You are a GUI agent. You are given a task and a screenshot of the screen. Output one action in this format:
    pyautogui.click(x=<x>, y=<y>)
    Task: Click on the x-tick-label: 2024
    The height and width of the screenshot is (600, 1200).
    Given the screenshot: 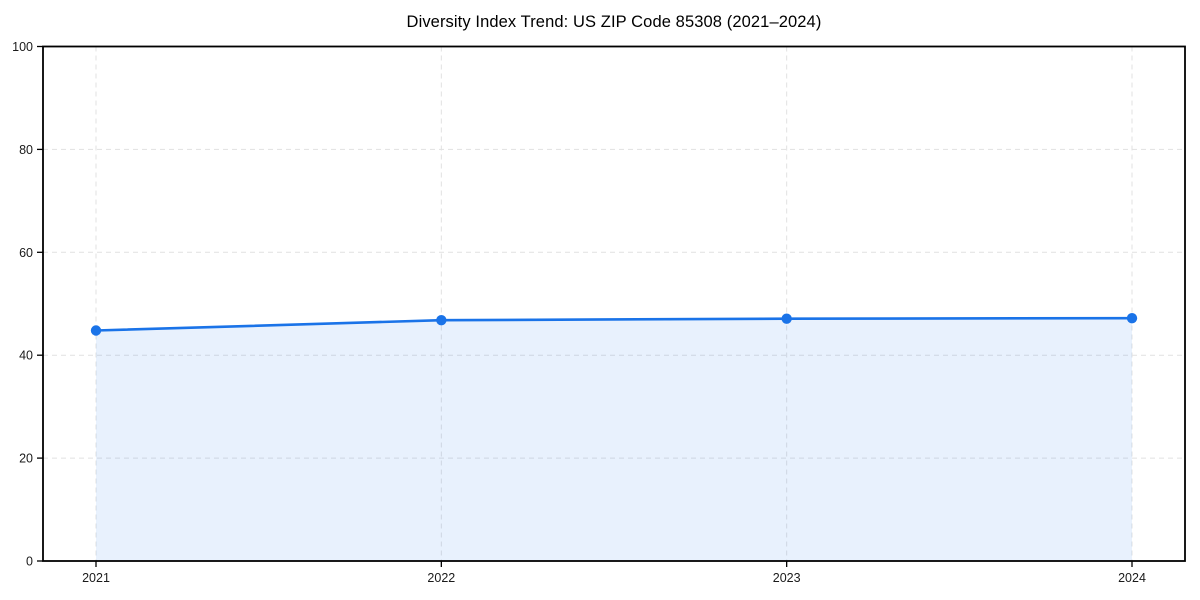 What is the action you would take?
    pyautogui.click(x=1132, y=578)
    